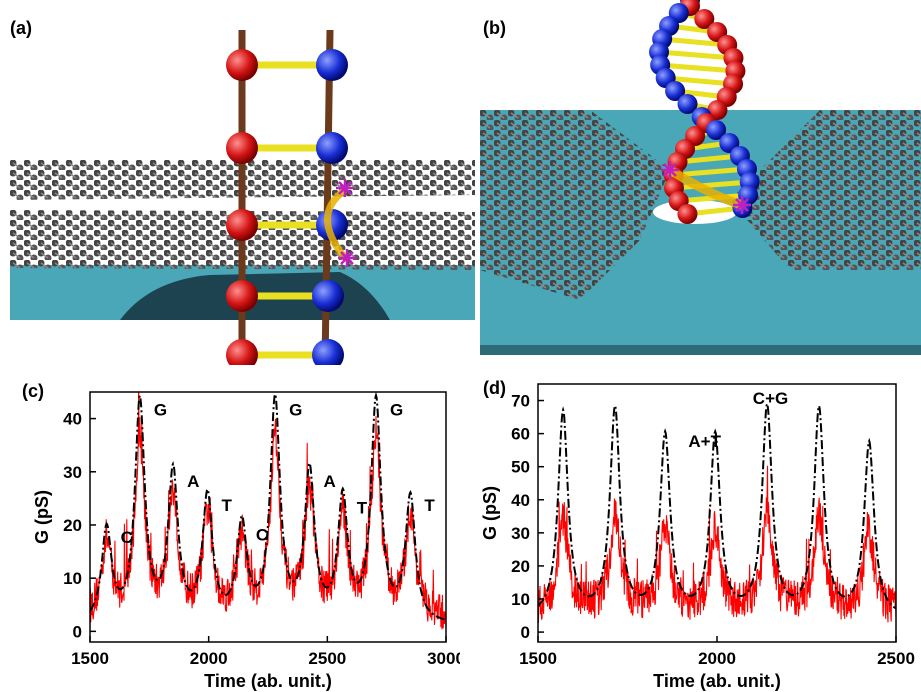  Describe the element at coordinates (825, 190) in the screenshot. I see `graphene-right-electrode` at that location.